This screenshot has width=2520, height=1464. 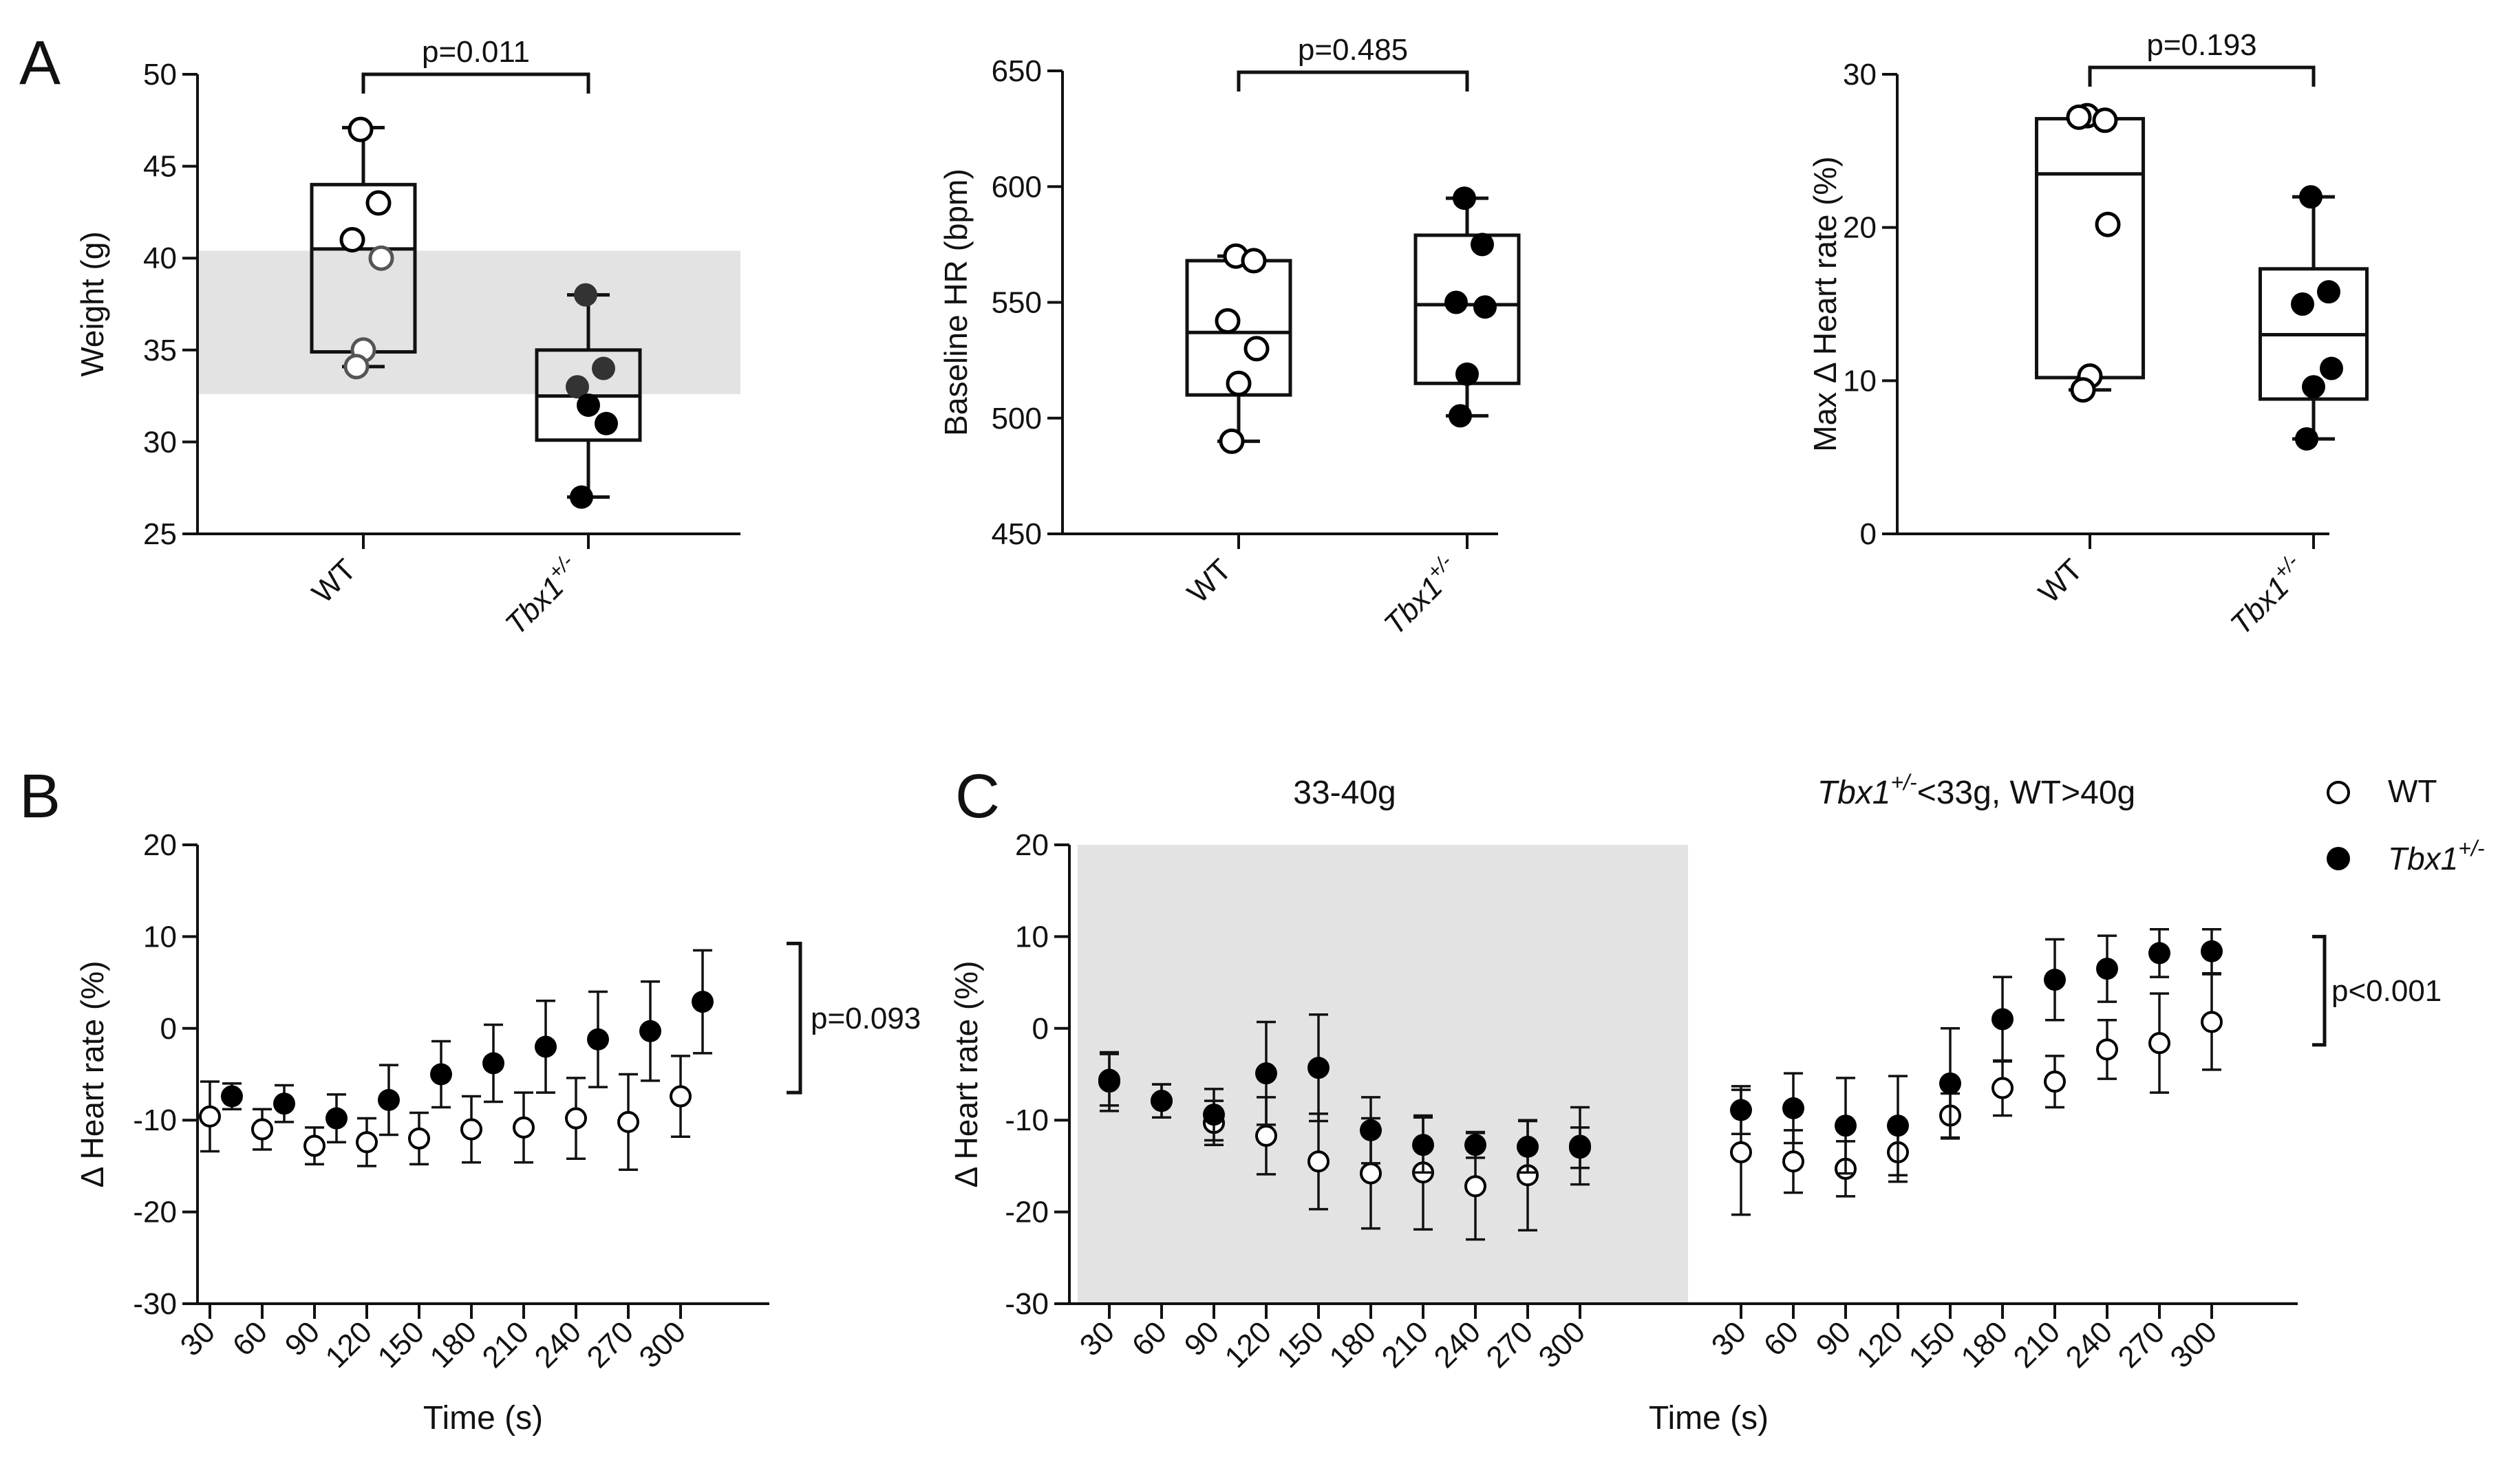 What do you see at coordinates (1420, 596) in the screenshot?
I see `x-tick-label: Tbx1+/-` at bounding box center [1420, 596].